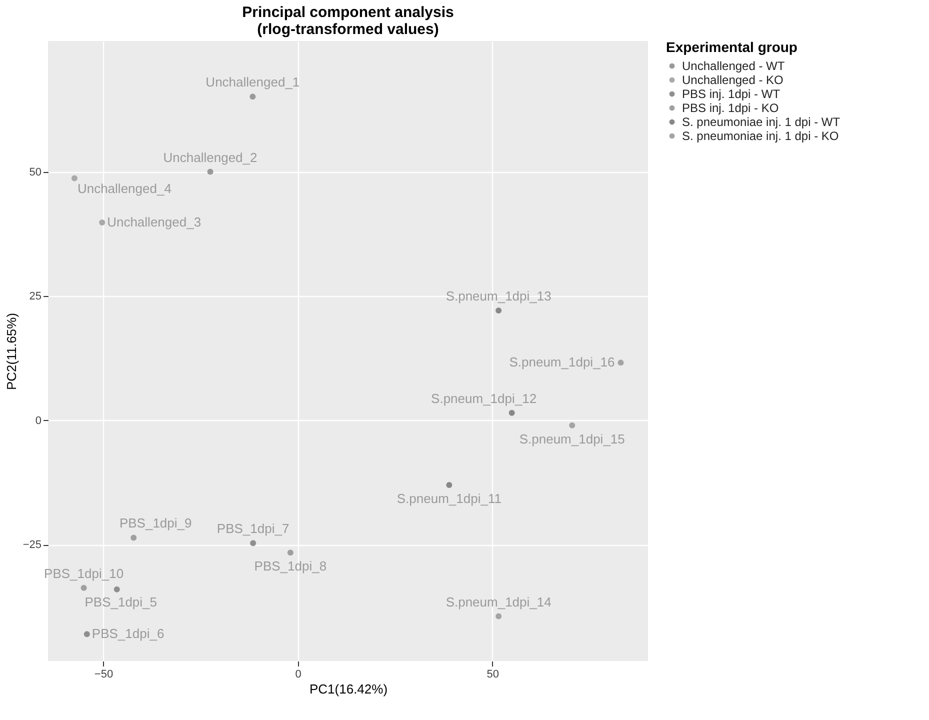 This screenshot has width=929, height=720. What do you see at coordinates (32, 545) in the screenshot?
I see `y-tick-label: −25` at bounding box center [32, 545].